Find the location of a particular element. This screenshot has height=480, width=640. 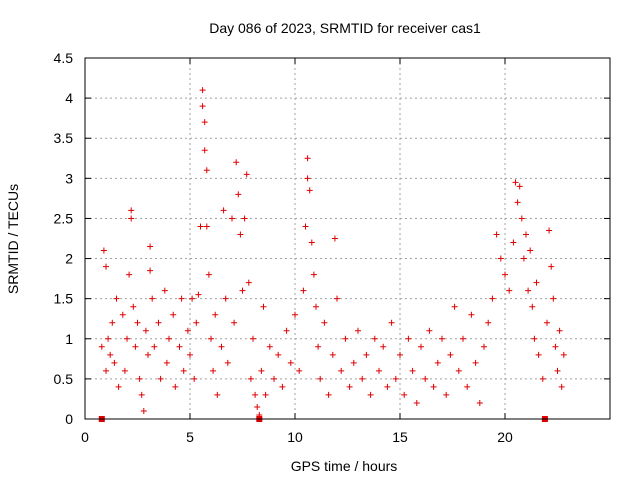

x-axis-label: GPS time / hours is located at coordinates (344, 466).